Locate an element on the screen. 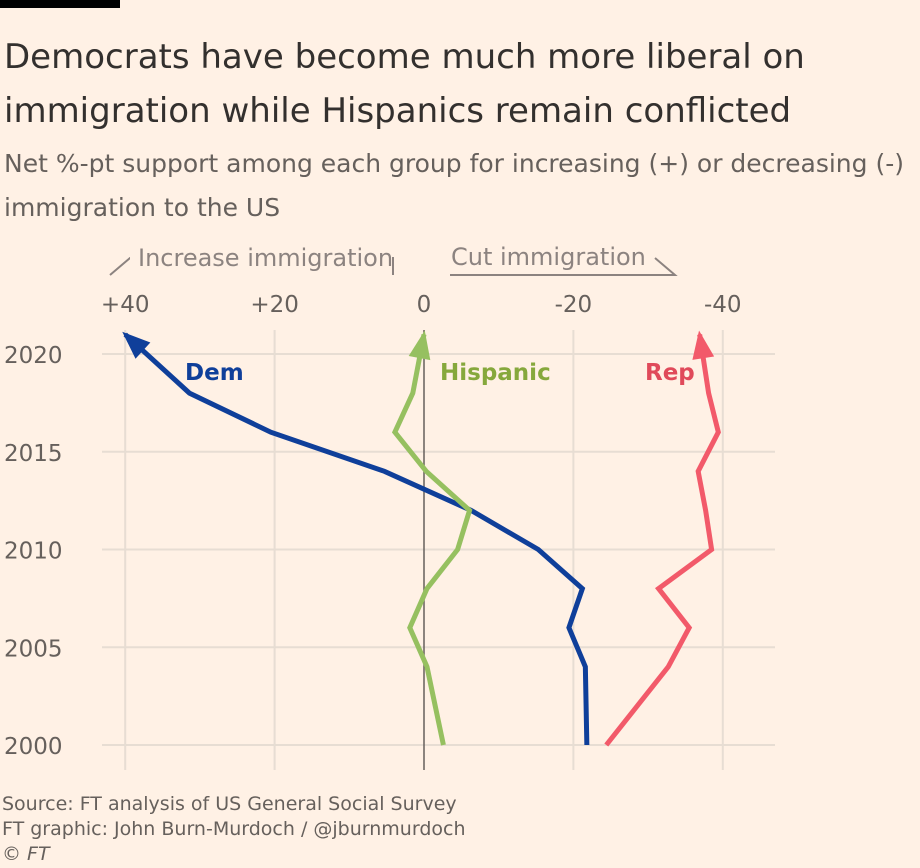 This screenshot has width=920, height=868. arrowhead-hispanic is located at coordinates (419, 345).